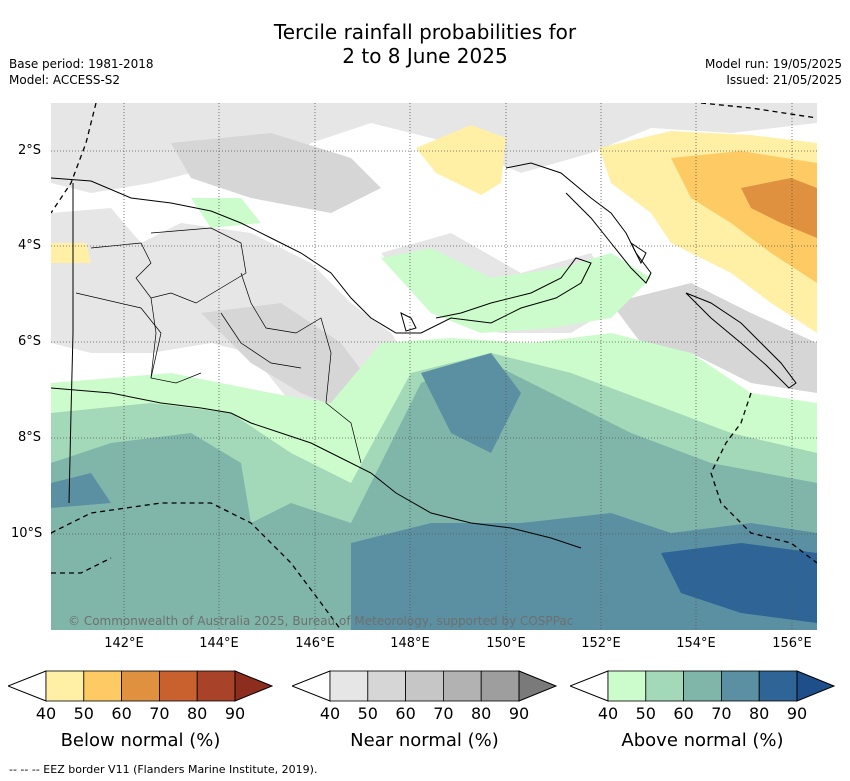  What do you see at coordinates (30, 437) in the screenshot?
I see `lat-label-8s: 8°S` at bounding box center [30, 437].